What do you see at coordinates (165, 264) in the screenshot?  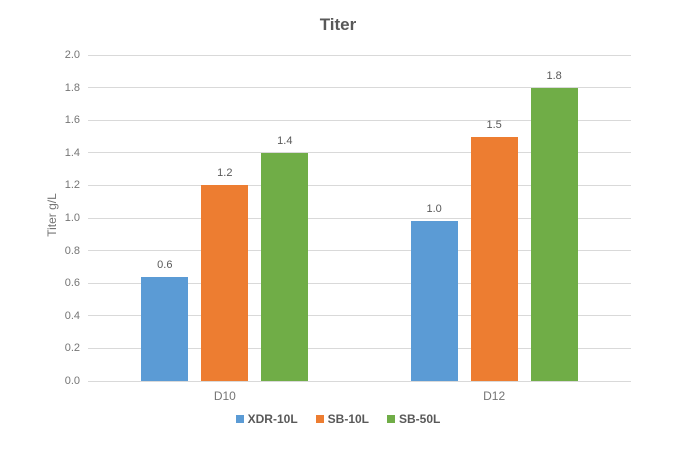 I see `bar-value-label: 0.6` at bounding box center [165, 264].